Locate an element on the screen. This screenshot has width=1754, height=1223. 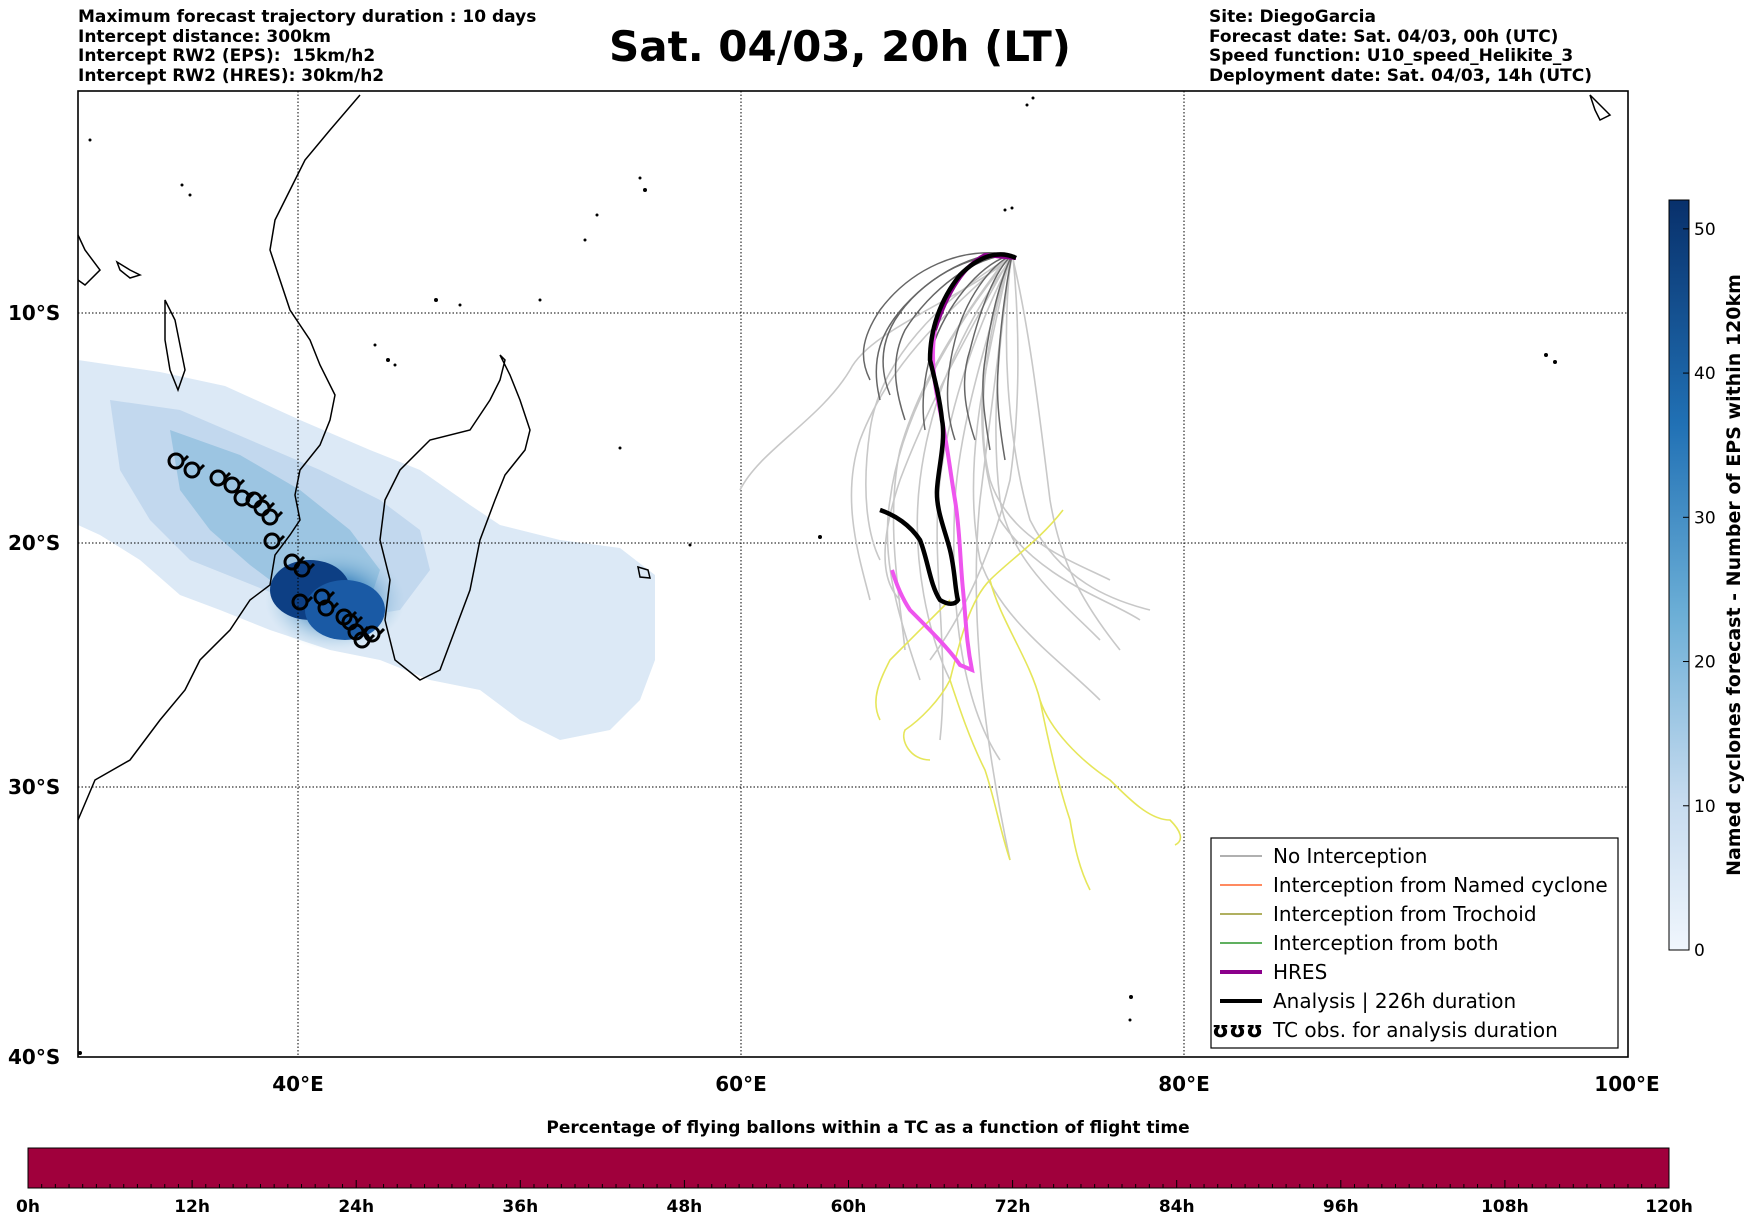
map-title: Sat. 04/03, 20h (LT) is located at coordinates (840, 46).